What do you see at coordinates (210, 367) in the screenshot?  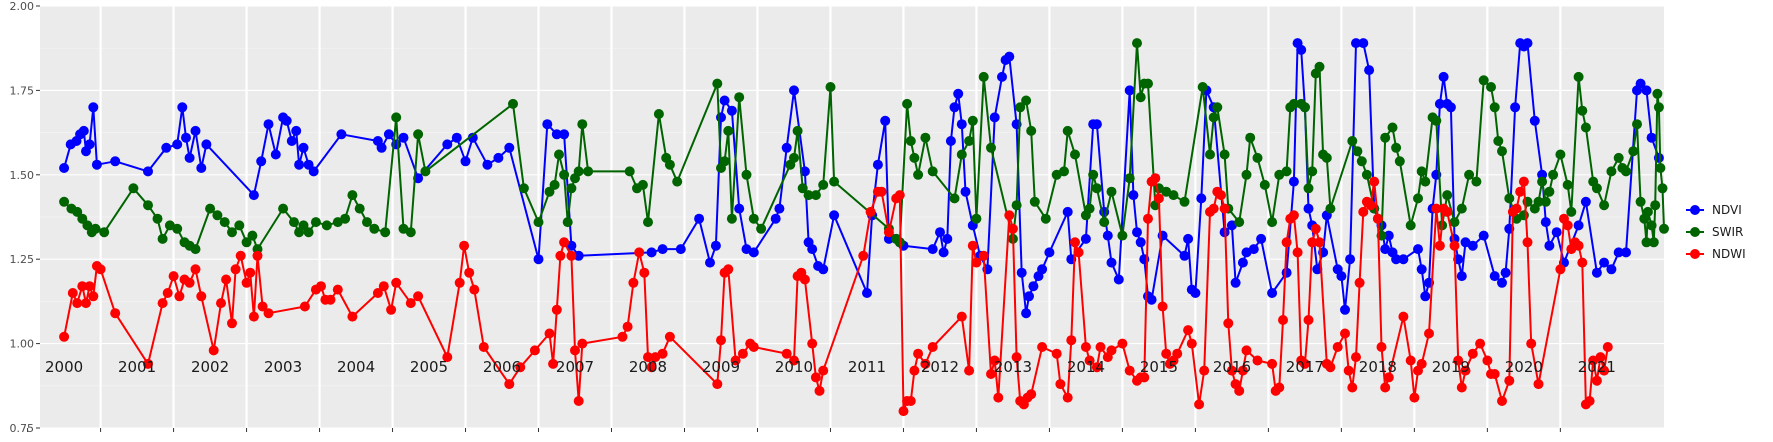 I see `year-label: 2002` at bounding box center [210, 367].